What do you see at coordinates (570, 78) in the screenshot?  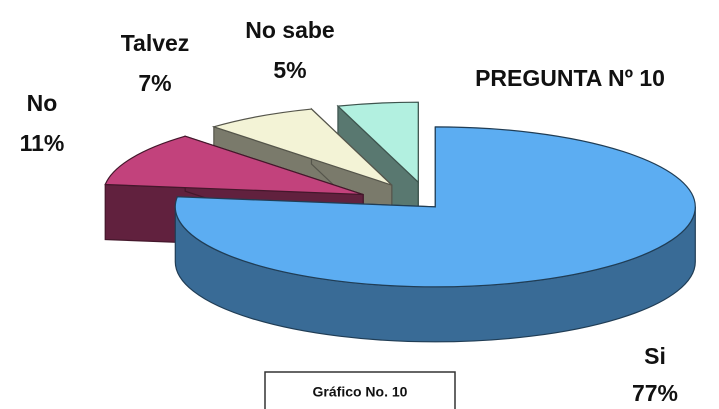 I see `chart-title: PREGUNTA Nº 10` at bounding box center [570, 78].